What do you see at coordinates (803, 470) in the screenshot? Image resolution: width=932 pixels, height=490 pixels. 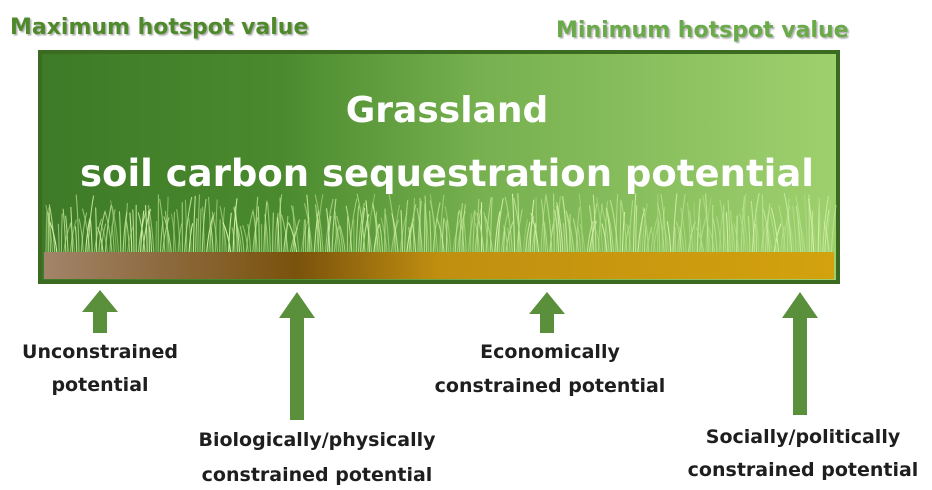 I see `label: constrained potential` at bounding box center [803, 470].